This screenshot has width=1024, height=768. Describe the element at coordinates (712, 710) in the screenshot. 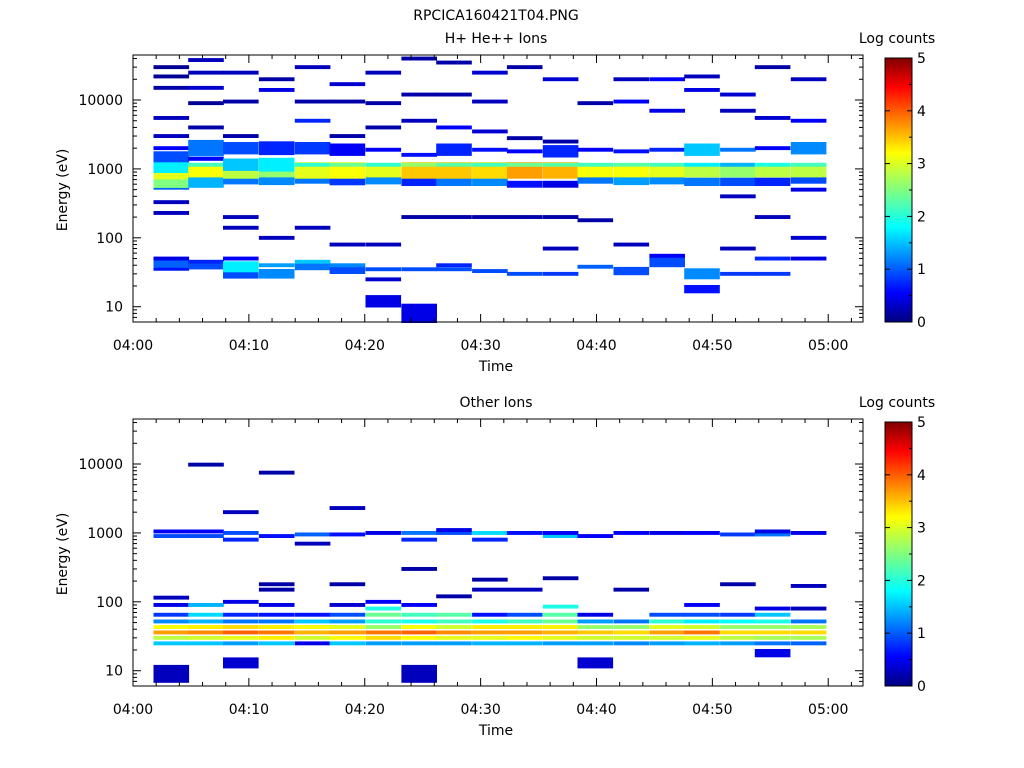

I see `x-tick-label: 04:50` at that location.